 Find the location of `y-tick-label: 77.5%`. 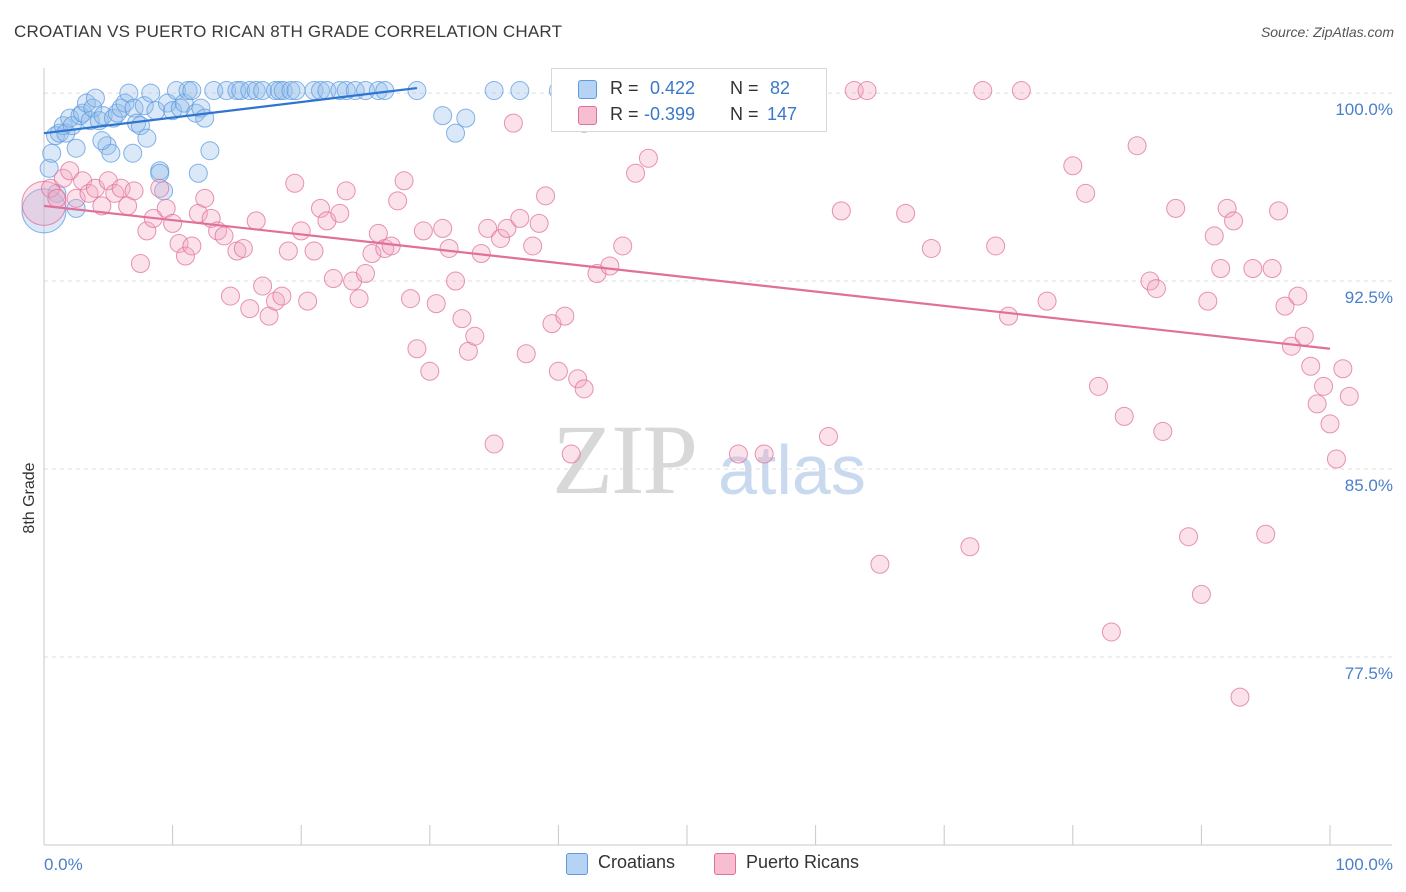

y-tick-label: 77.5% is located at coordinates (1369, 673).